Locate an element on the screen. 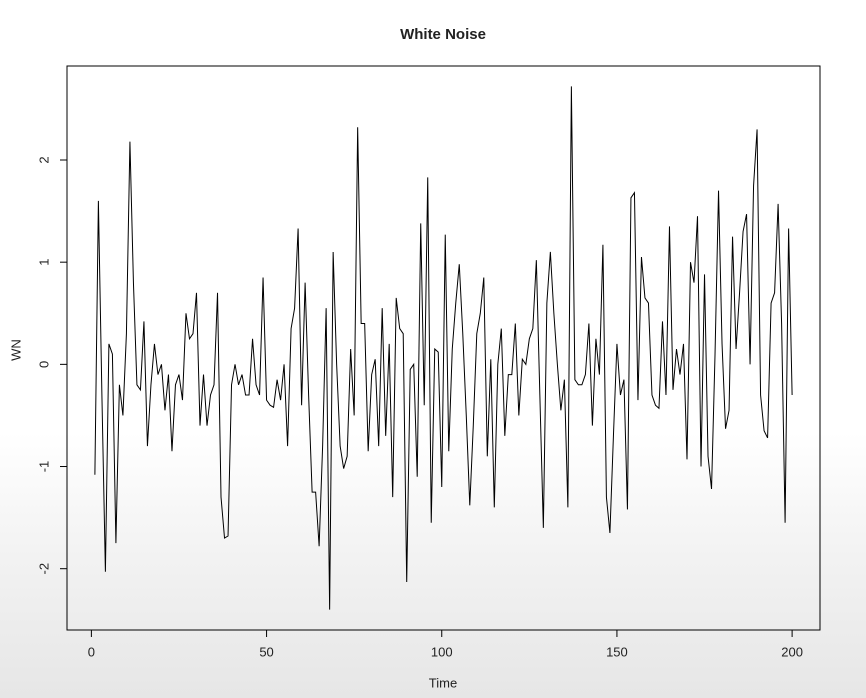 The image size is (866, 698). y-axis-label: WN is located at coordinates (15, 350).